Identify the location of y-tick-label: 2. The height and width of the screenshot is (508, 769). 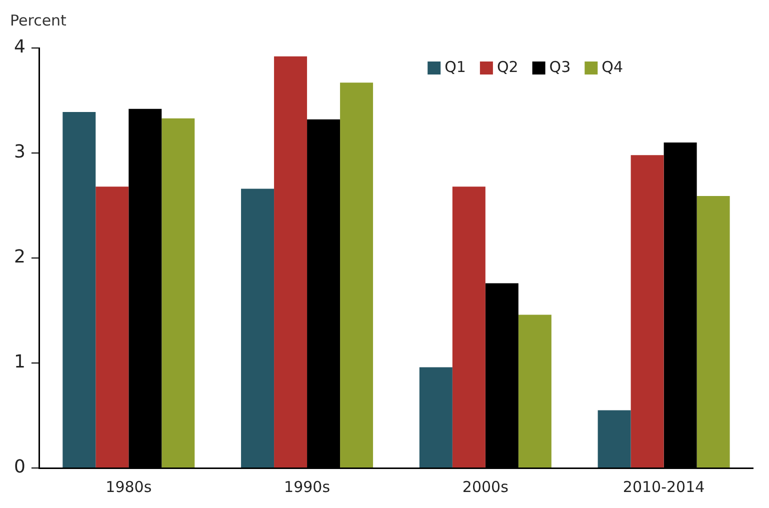
(20, 257).